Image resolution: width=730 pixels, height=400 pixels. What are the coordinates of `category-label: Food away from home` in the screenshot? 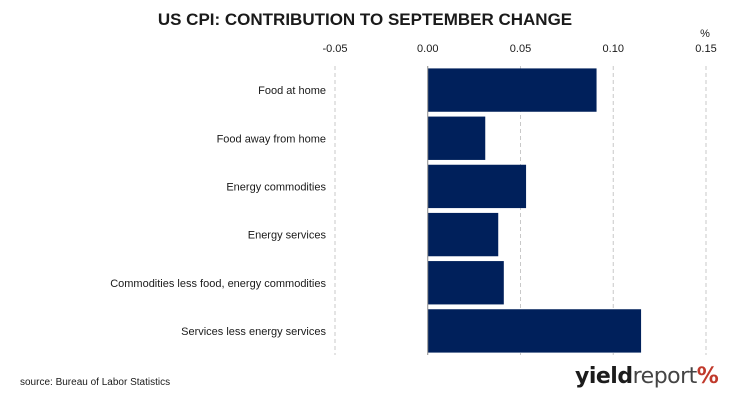 It's located at (271, 139).